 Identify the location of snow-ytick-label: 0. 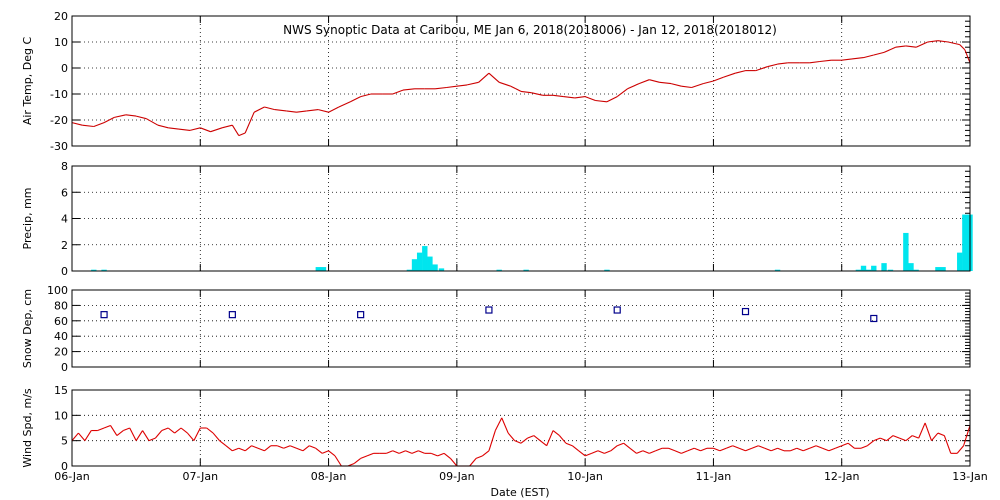
(64, 367).